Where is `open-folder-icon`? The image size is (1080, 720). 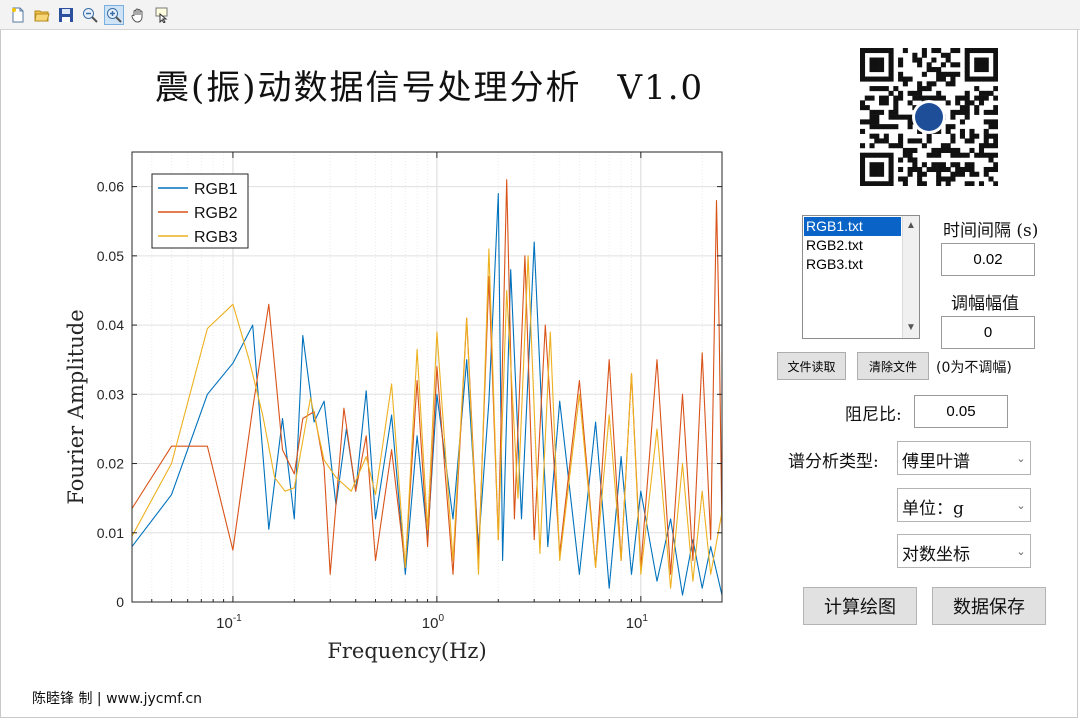 open-folder-icon is located at coordinates (42, 15).